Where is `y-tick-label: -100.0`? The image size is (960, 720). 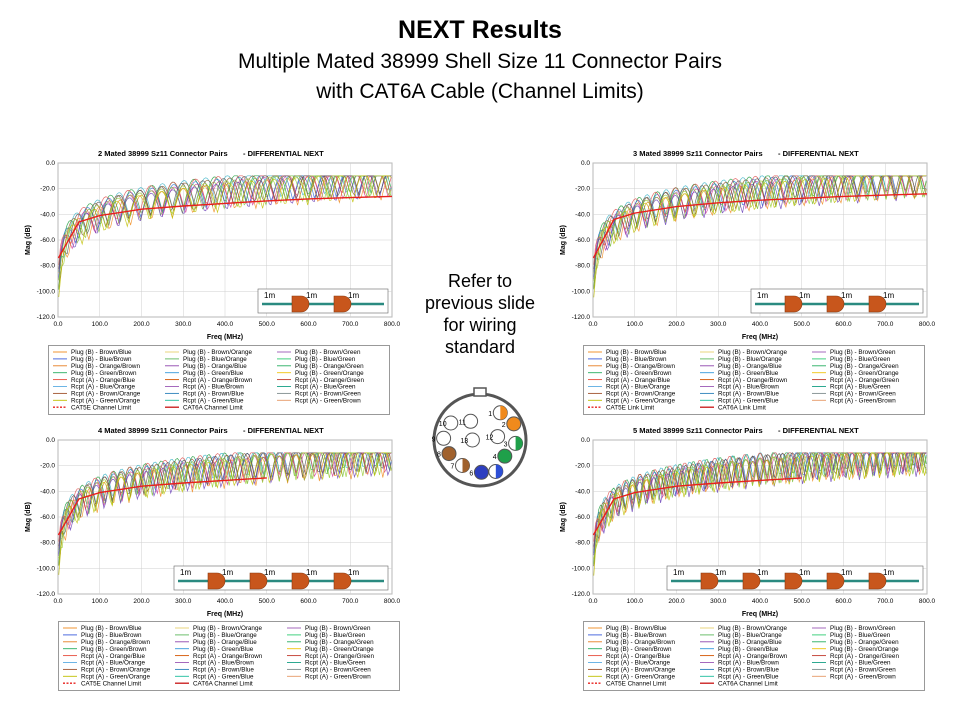
y-tick-label: -100.0 is located at coordinates (46, 291).